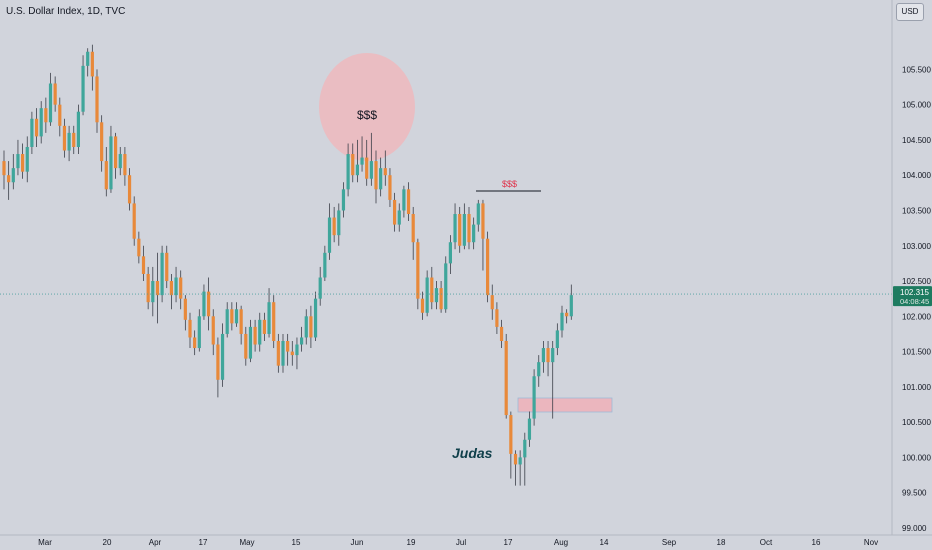  What do you see at coordinates (508, 542) in the screenshot?
I see `x-tick-label: 17` at bounding box center [508, 542].